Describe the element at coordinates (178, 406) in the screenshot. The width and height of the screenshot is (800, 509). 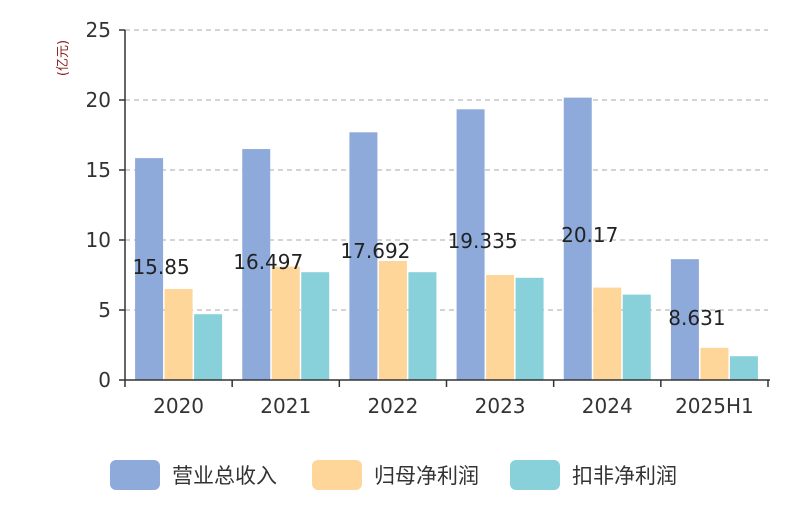
I see `x-tick-label: 2020` at that location.